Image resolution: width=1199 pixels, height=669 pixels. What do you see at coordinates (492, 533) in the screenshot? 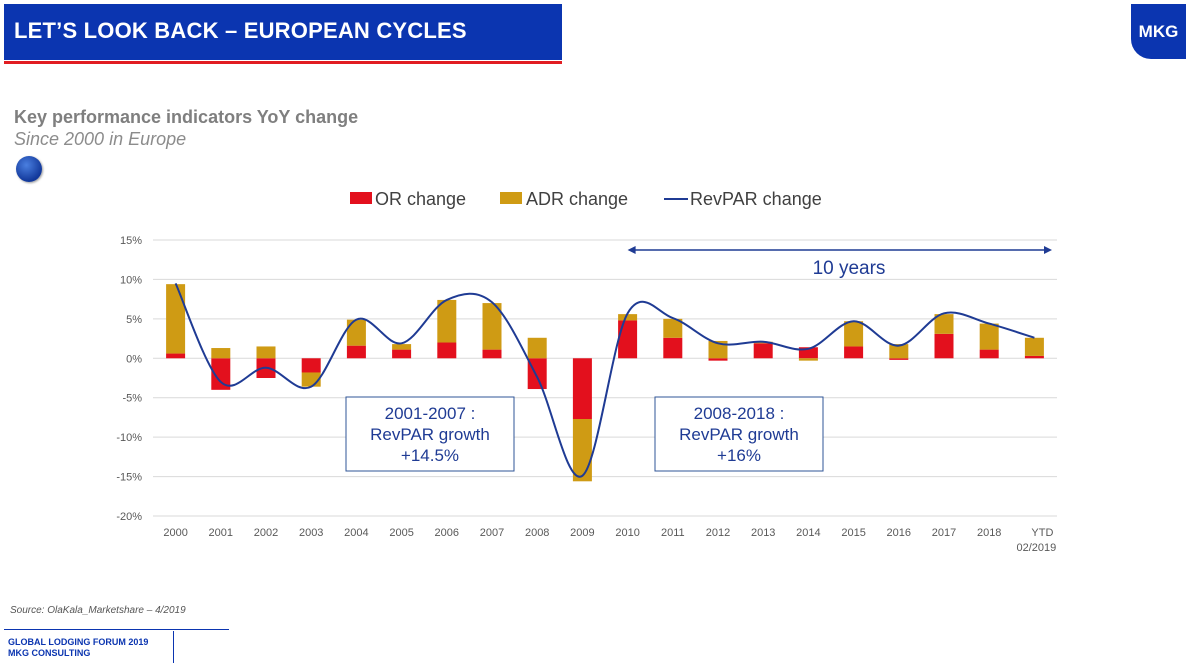
I see `x-tick-label: 2007` at bounding box center [492, 533].